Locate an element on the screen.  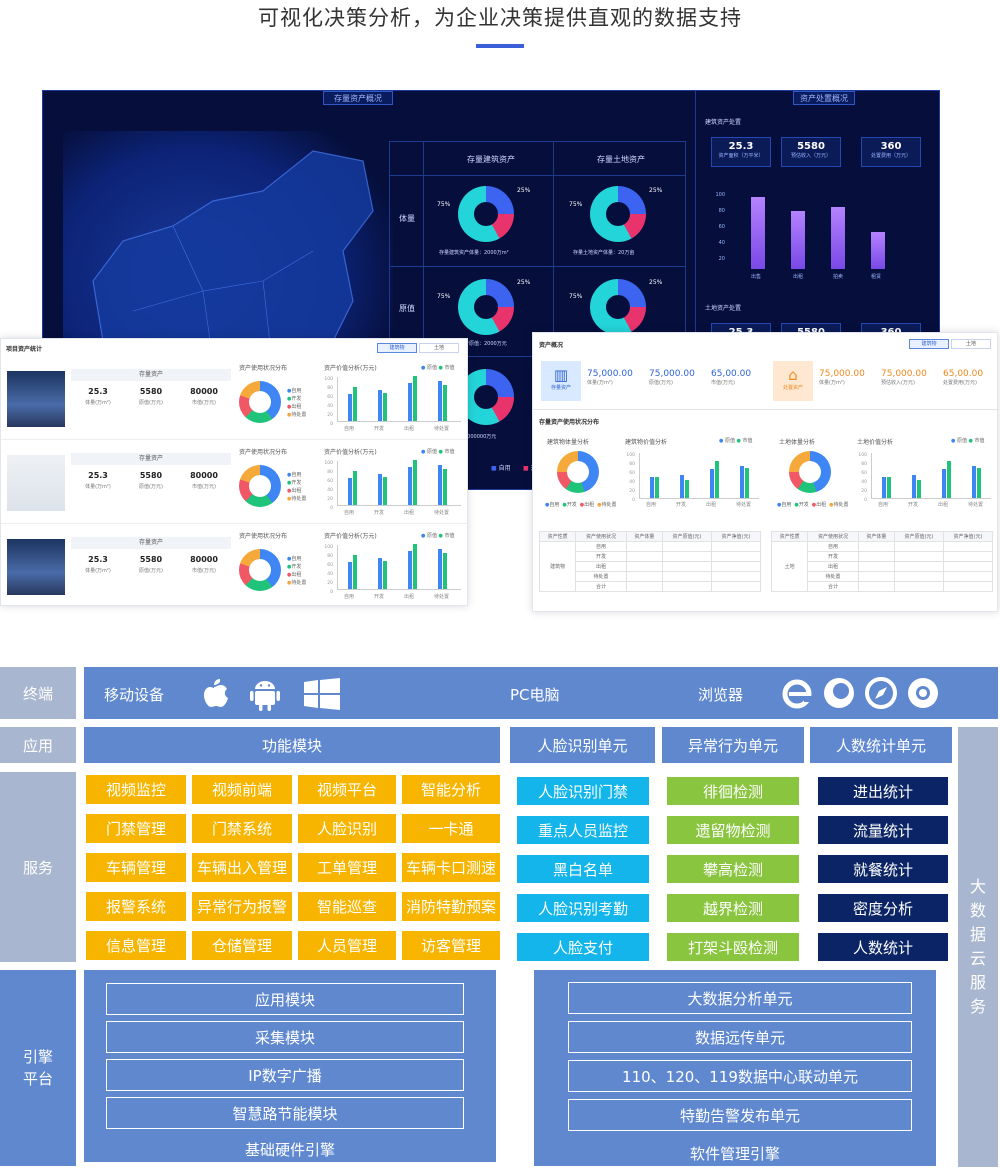
pct-label: 75% is located at coordinates (576, 296).